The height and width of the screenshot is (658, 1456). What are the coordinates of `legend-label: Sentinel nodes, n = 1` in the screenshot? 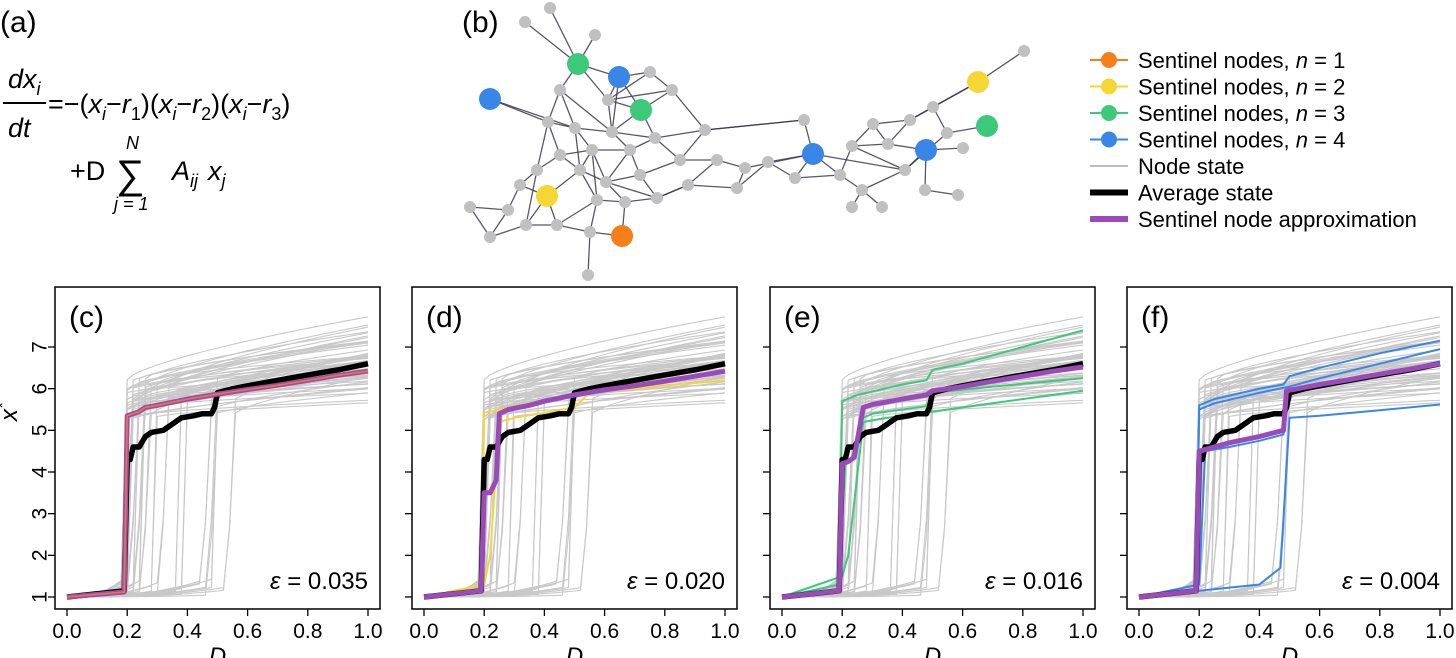 It's located at (1241, 60).